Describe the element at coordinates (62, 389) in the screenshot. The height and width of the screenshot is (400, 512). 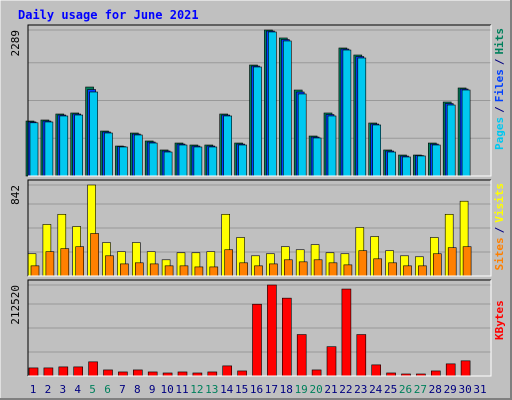
I see `x-tick-label: 3` at that location.